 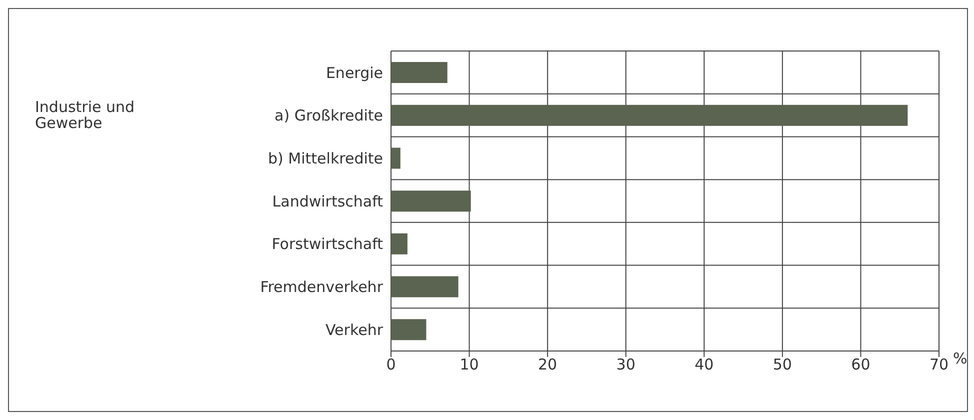 I want to click on y-tick-label: a) Großkredite, so click(x=328, y=115).